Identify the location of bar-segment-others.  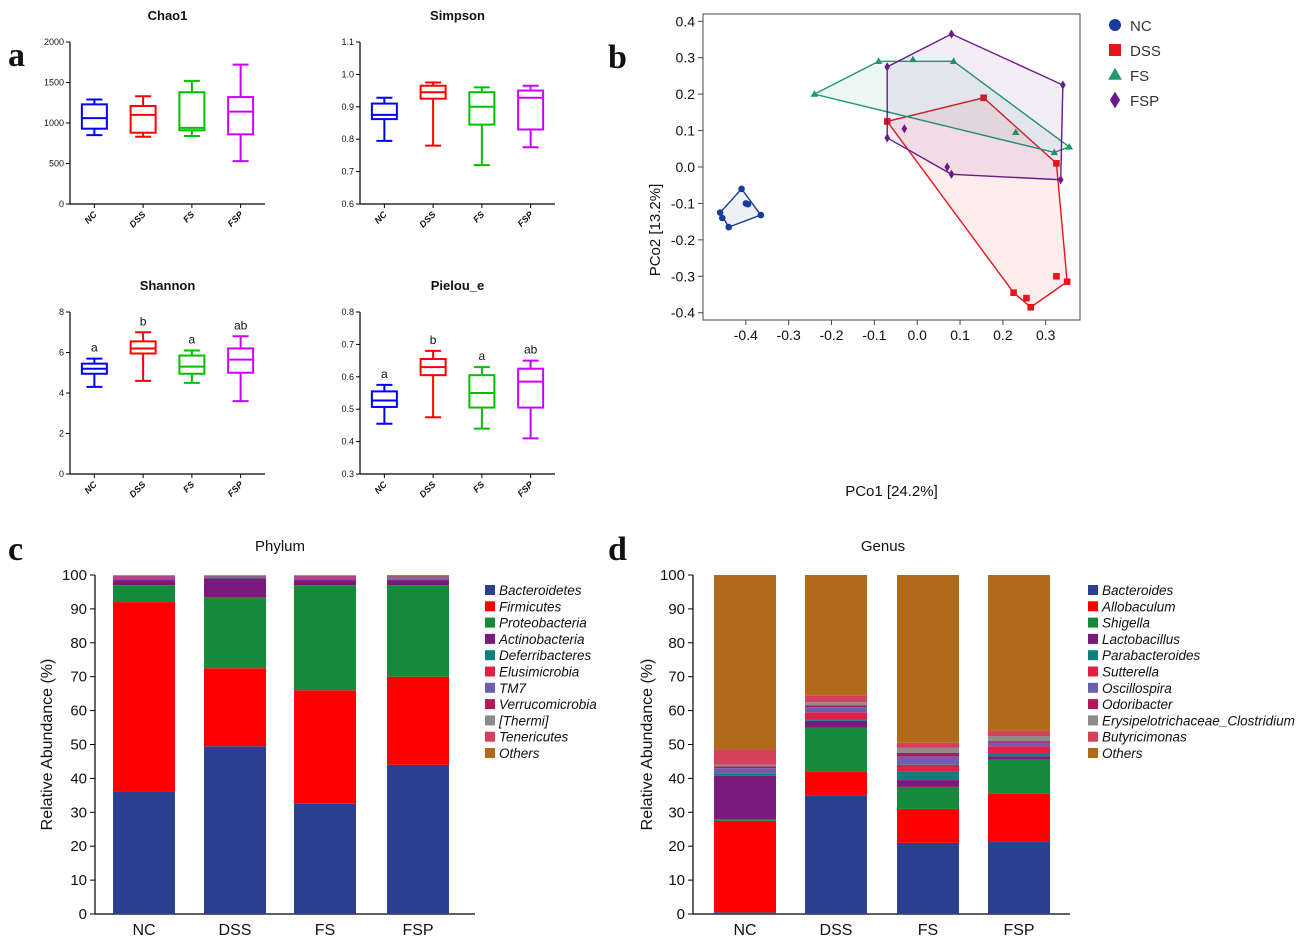
(836, 635).